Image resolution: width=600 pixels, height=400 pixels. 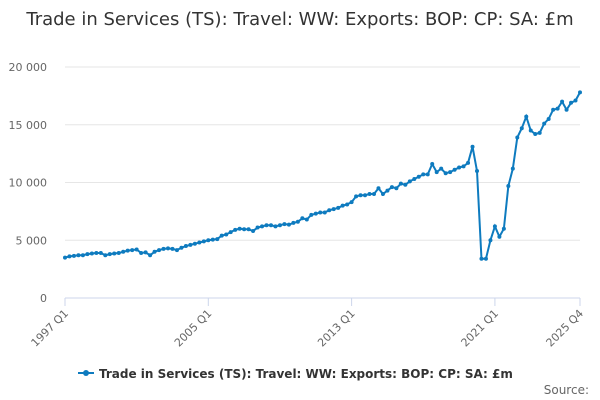 I want to click on legend-marker, so click(x=86, y=373).